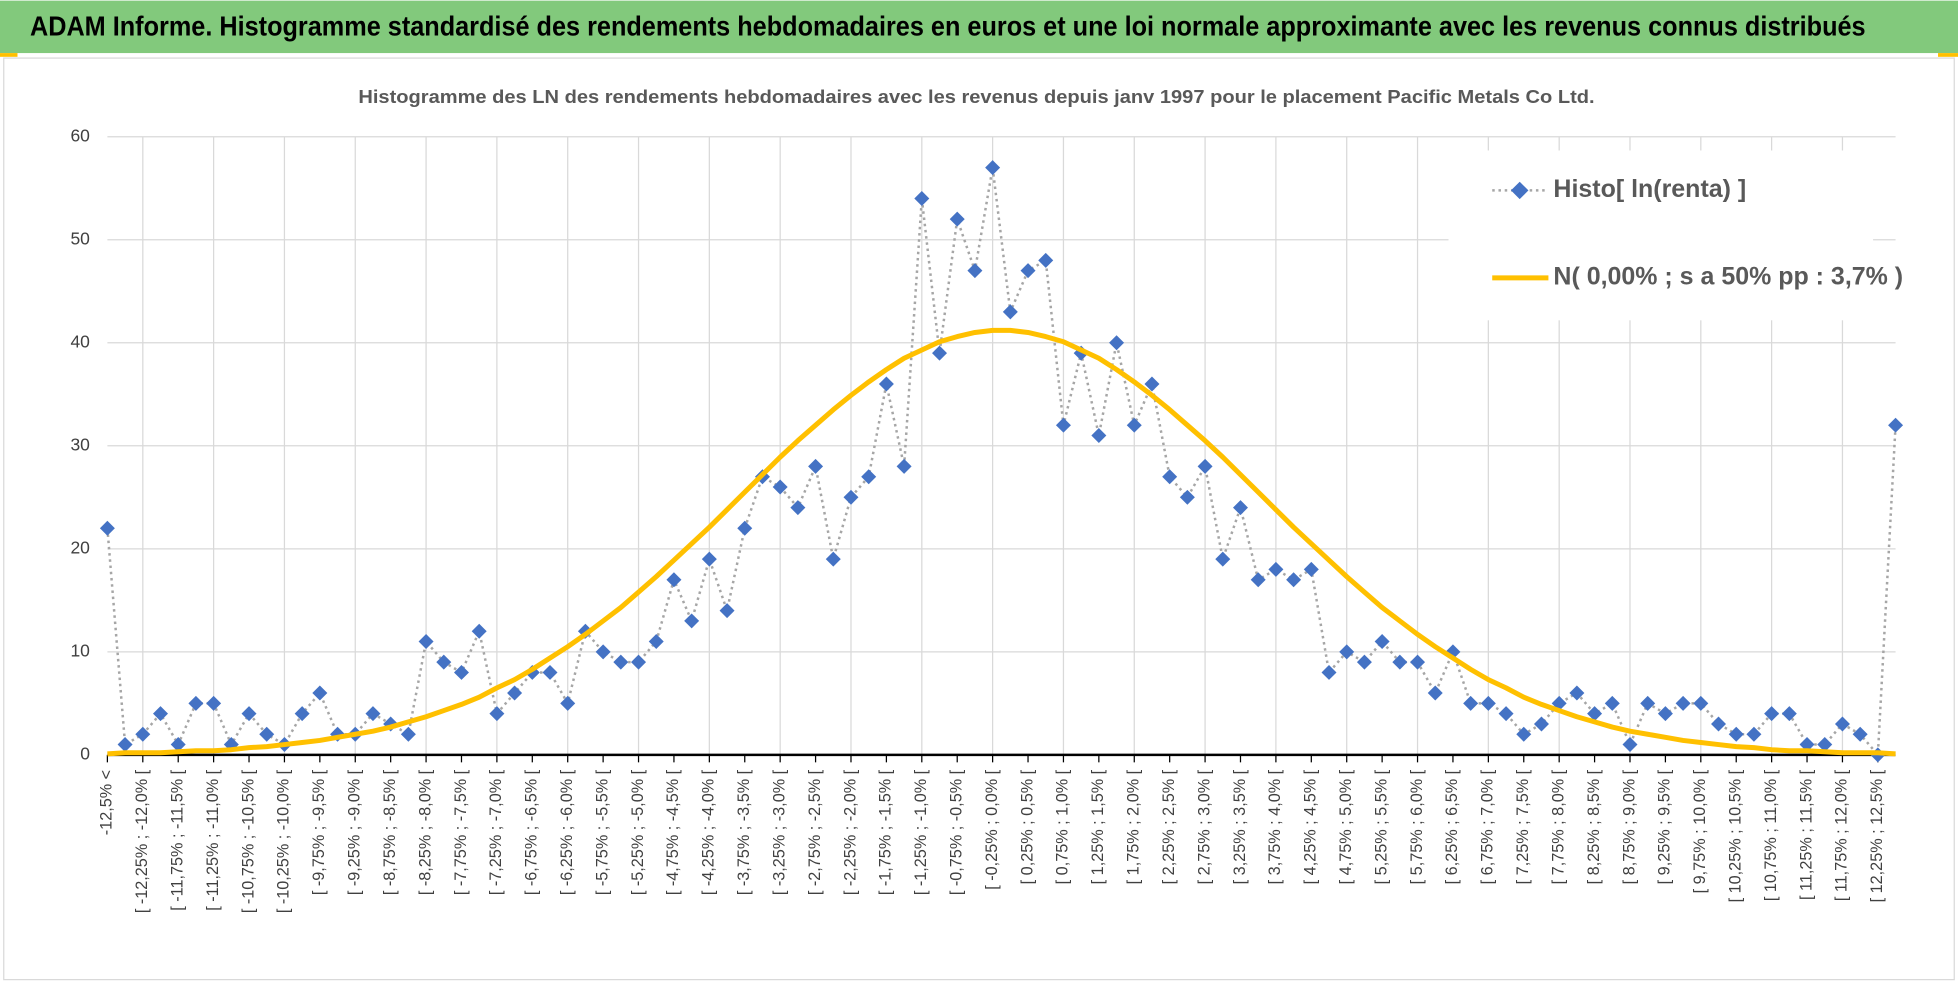  I want to click on x-tick-label: [ -7,25% ; -7,0% [, so click(496, 832).